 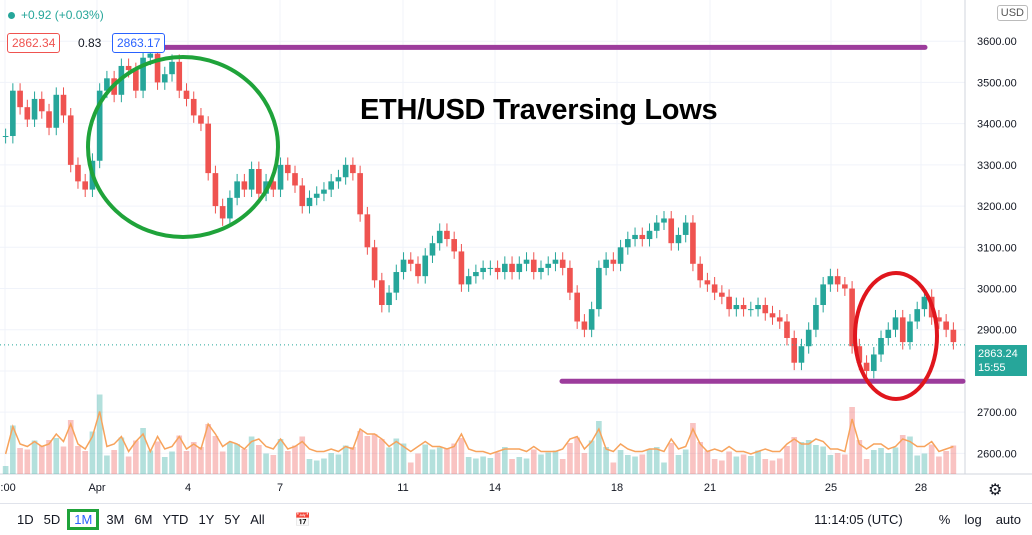 I want to click on x-tick-label: 18, so click(x=617, y=488).